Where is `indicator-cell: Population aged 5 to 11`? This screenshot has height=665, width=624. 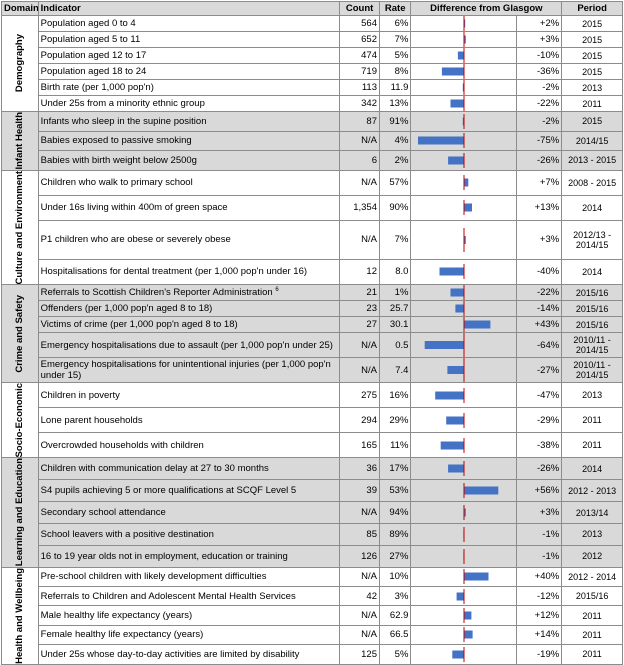 indicator-cell: Population aged 5 to 11 is located at coordinates (189, 39).